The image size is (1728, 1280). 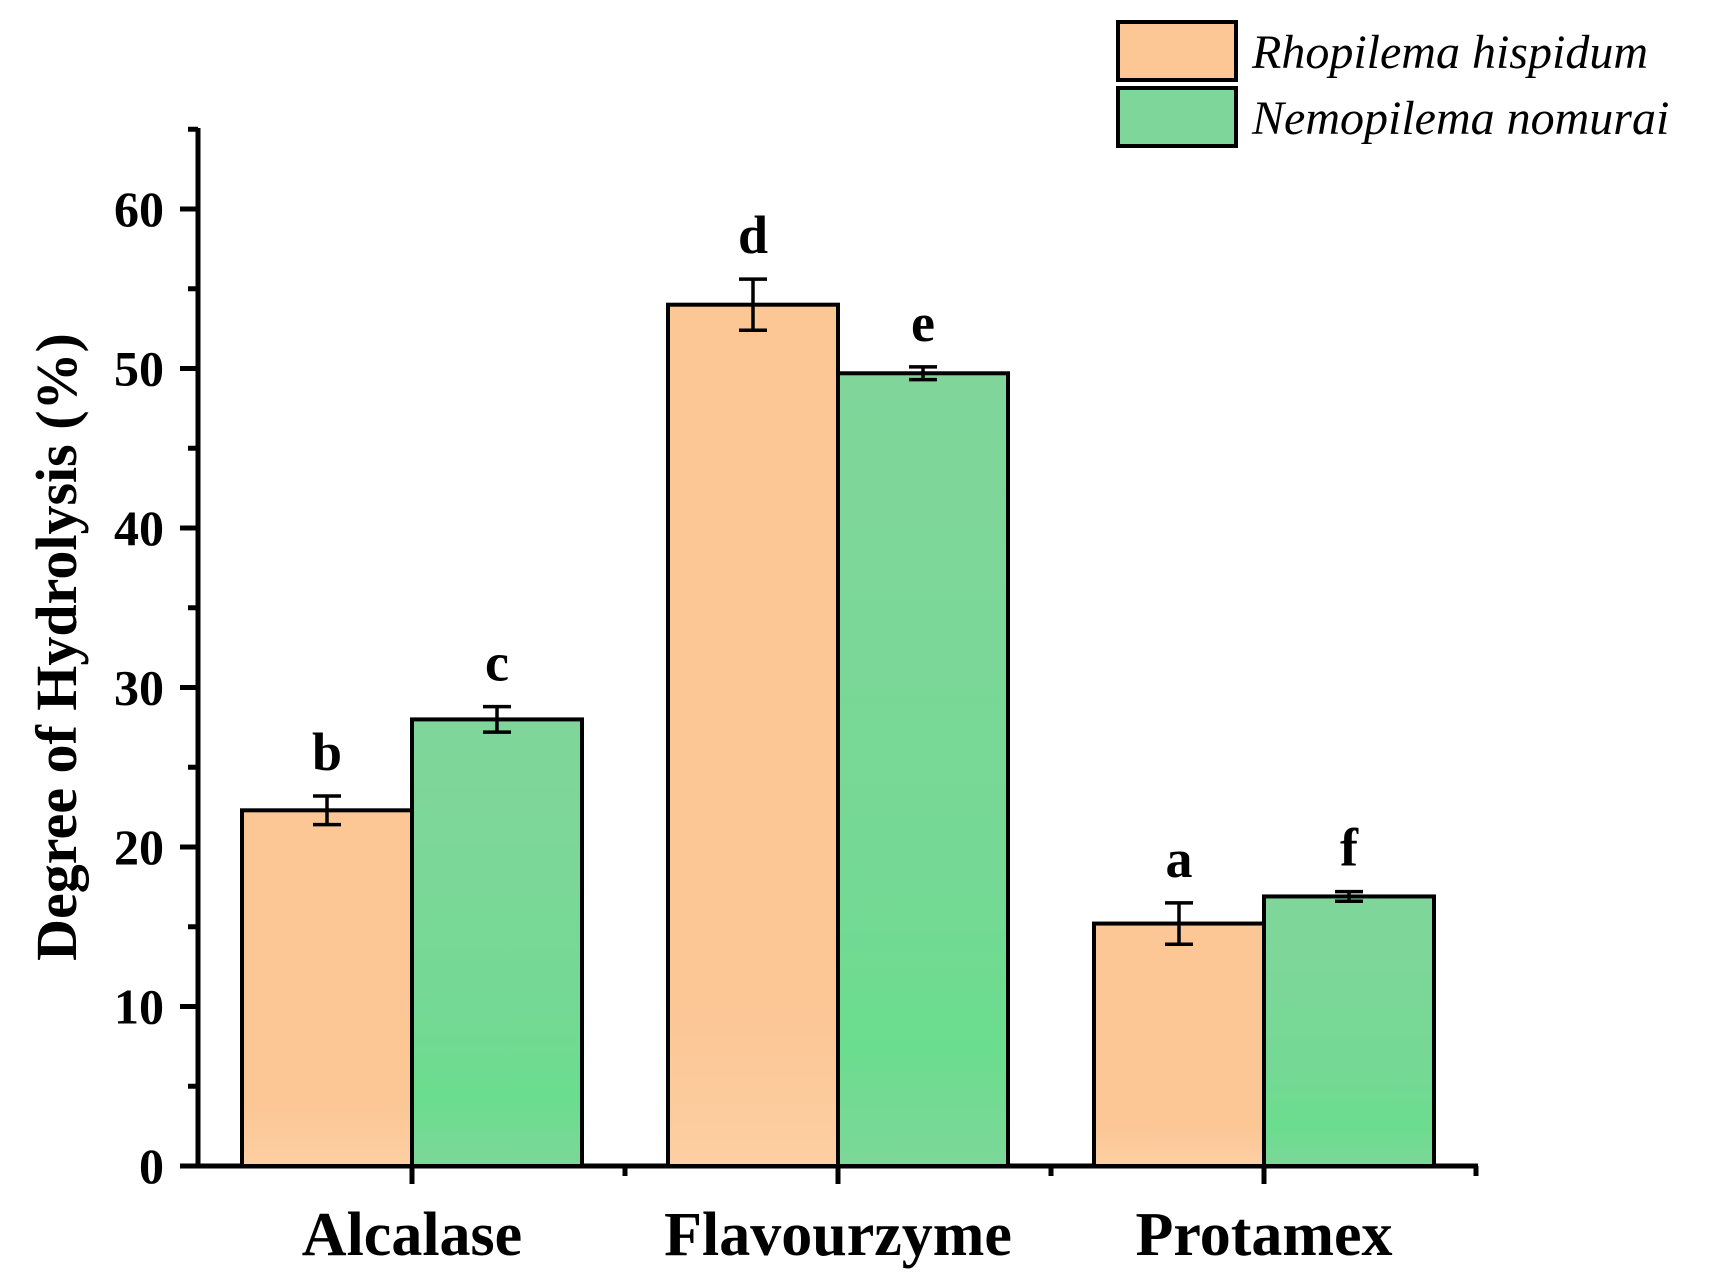 What do you see at coordinates (944, 1175) in the screenshot?
I see `x-ticks` at bounding box center [944, 1175].